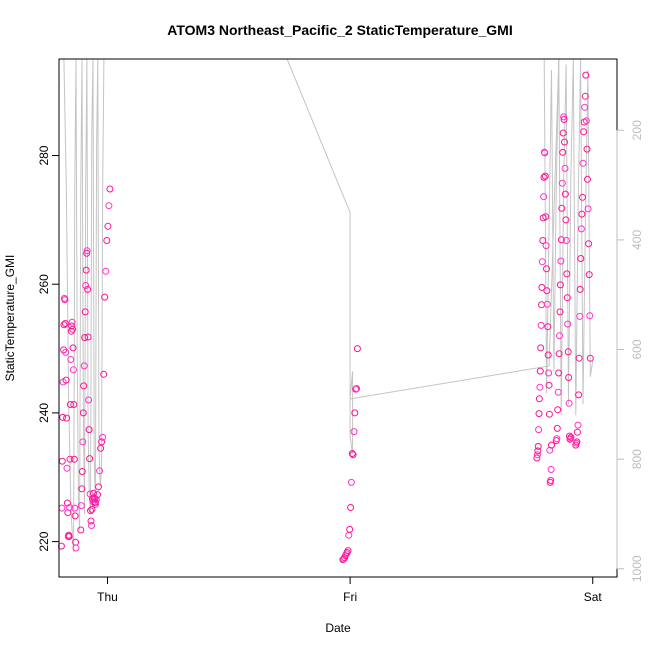 This screenshot has width=650, height=650. What do you see at coordinates (338, 628) in the screenshot?
I see `x-axis-label: Date` at bounding box center [338, 628].